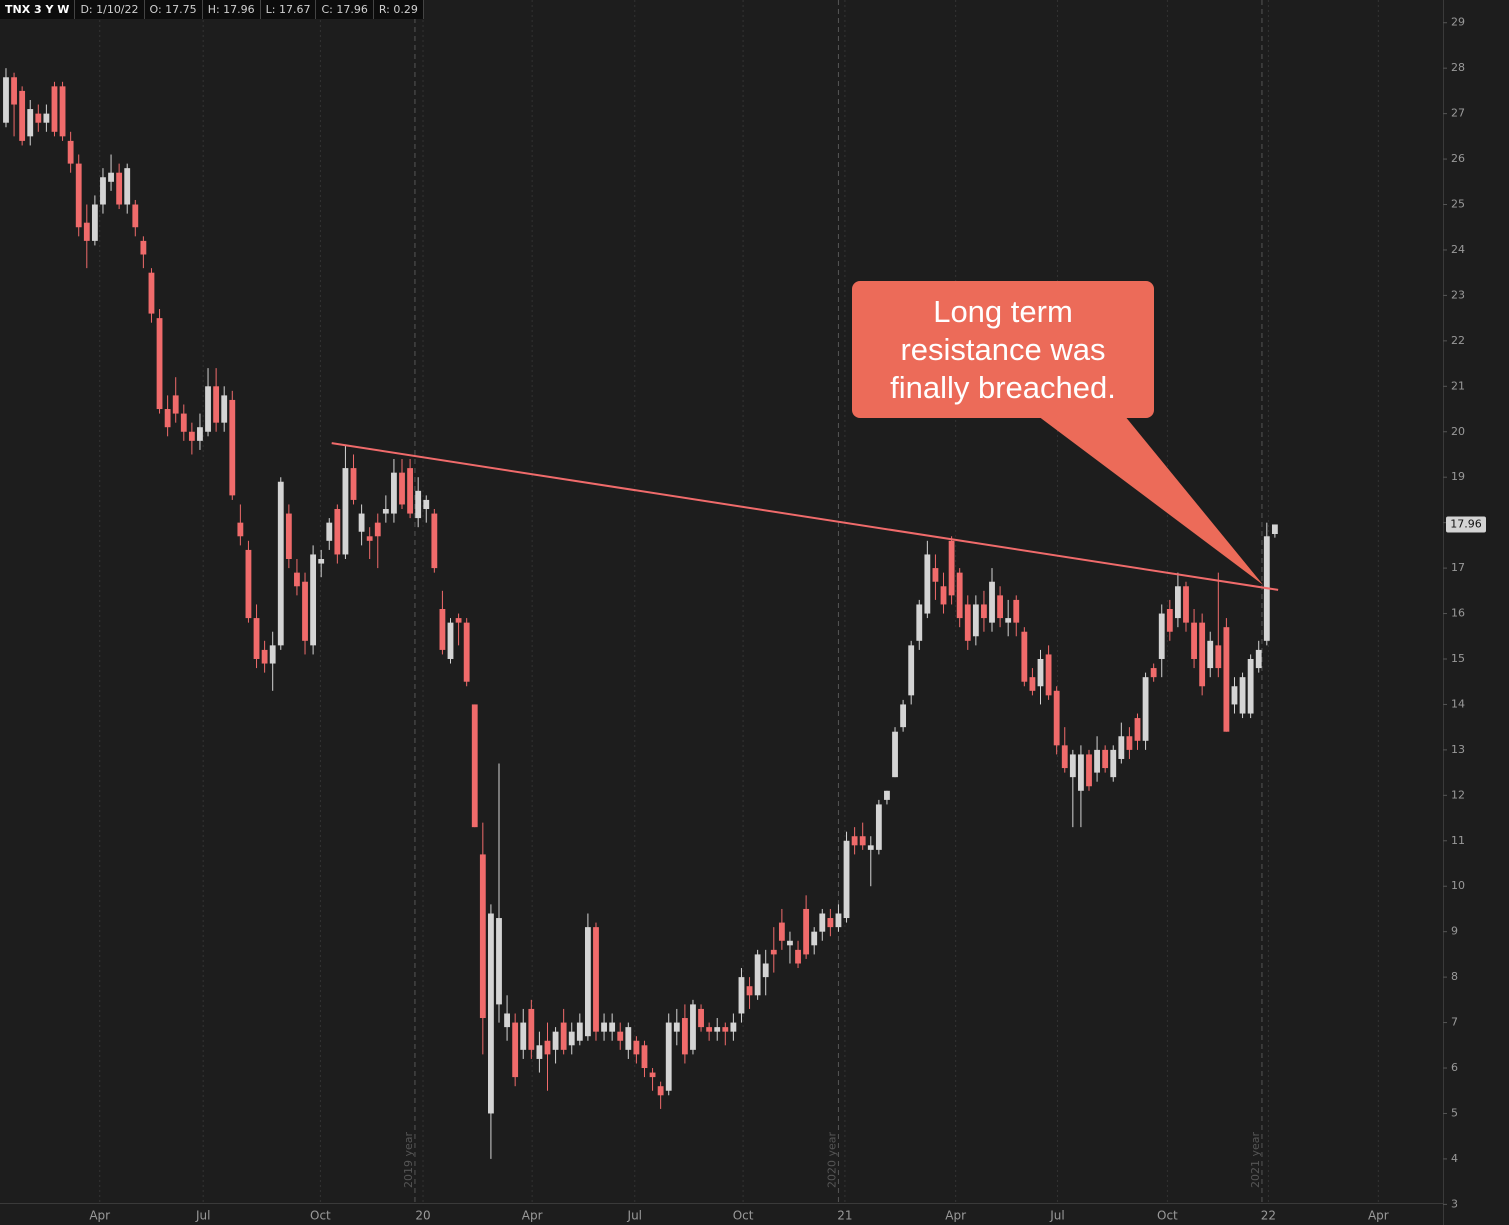 This screenshot has height=1225, width=1509. What do you see at coordinates (110, 9) in the screenshot?
I see `header-item: D: 1/10/22` at bounding box center [110, 9].